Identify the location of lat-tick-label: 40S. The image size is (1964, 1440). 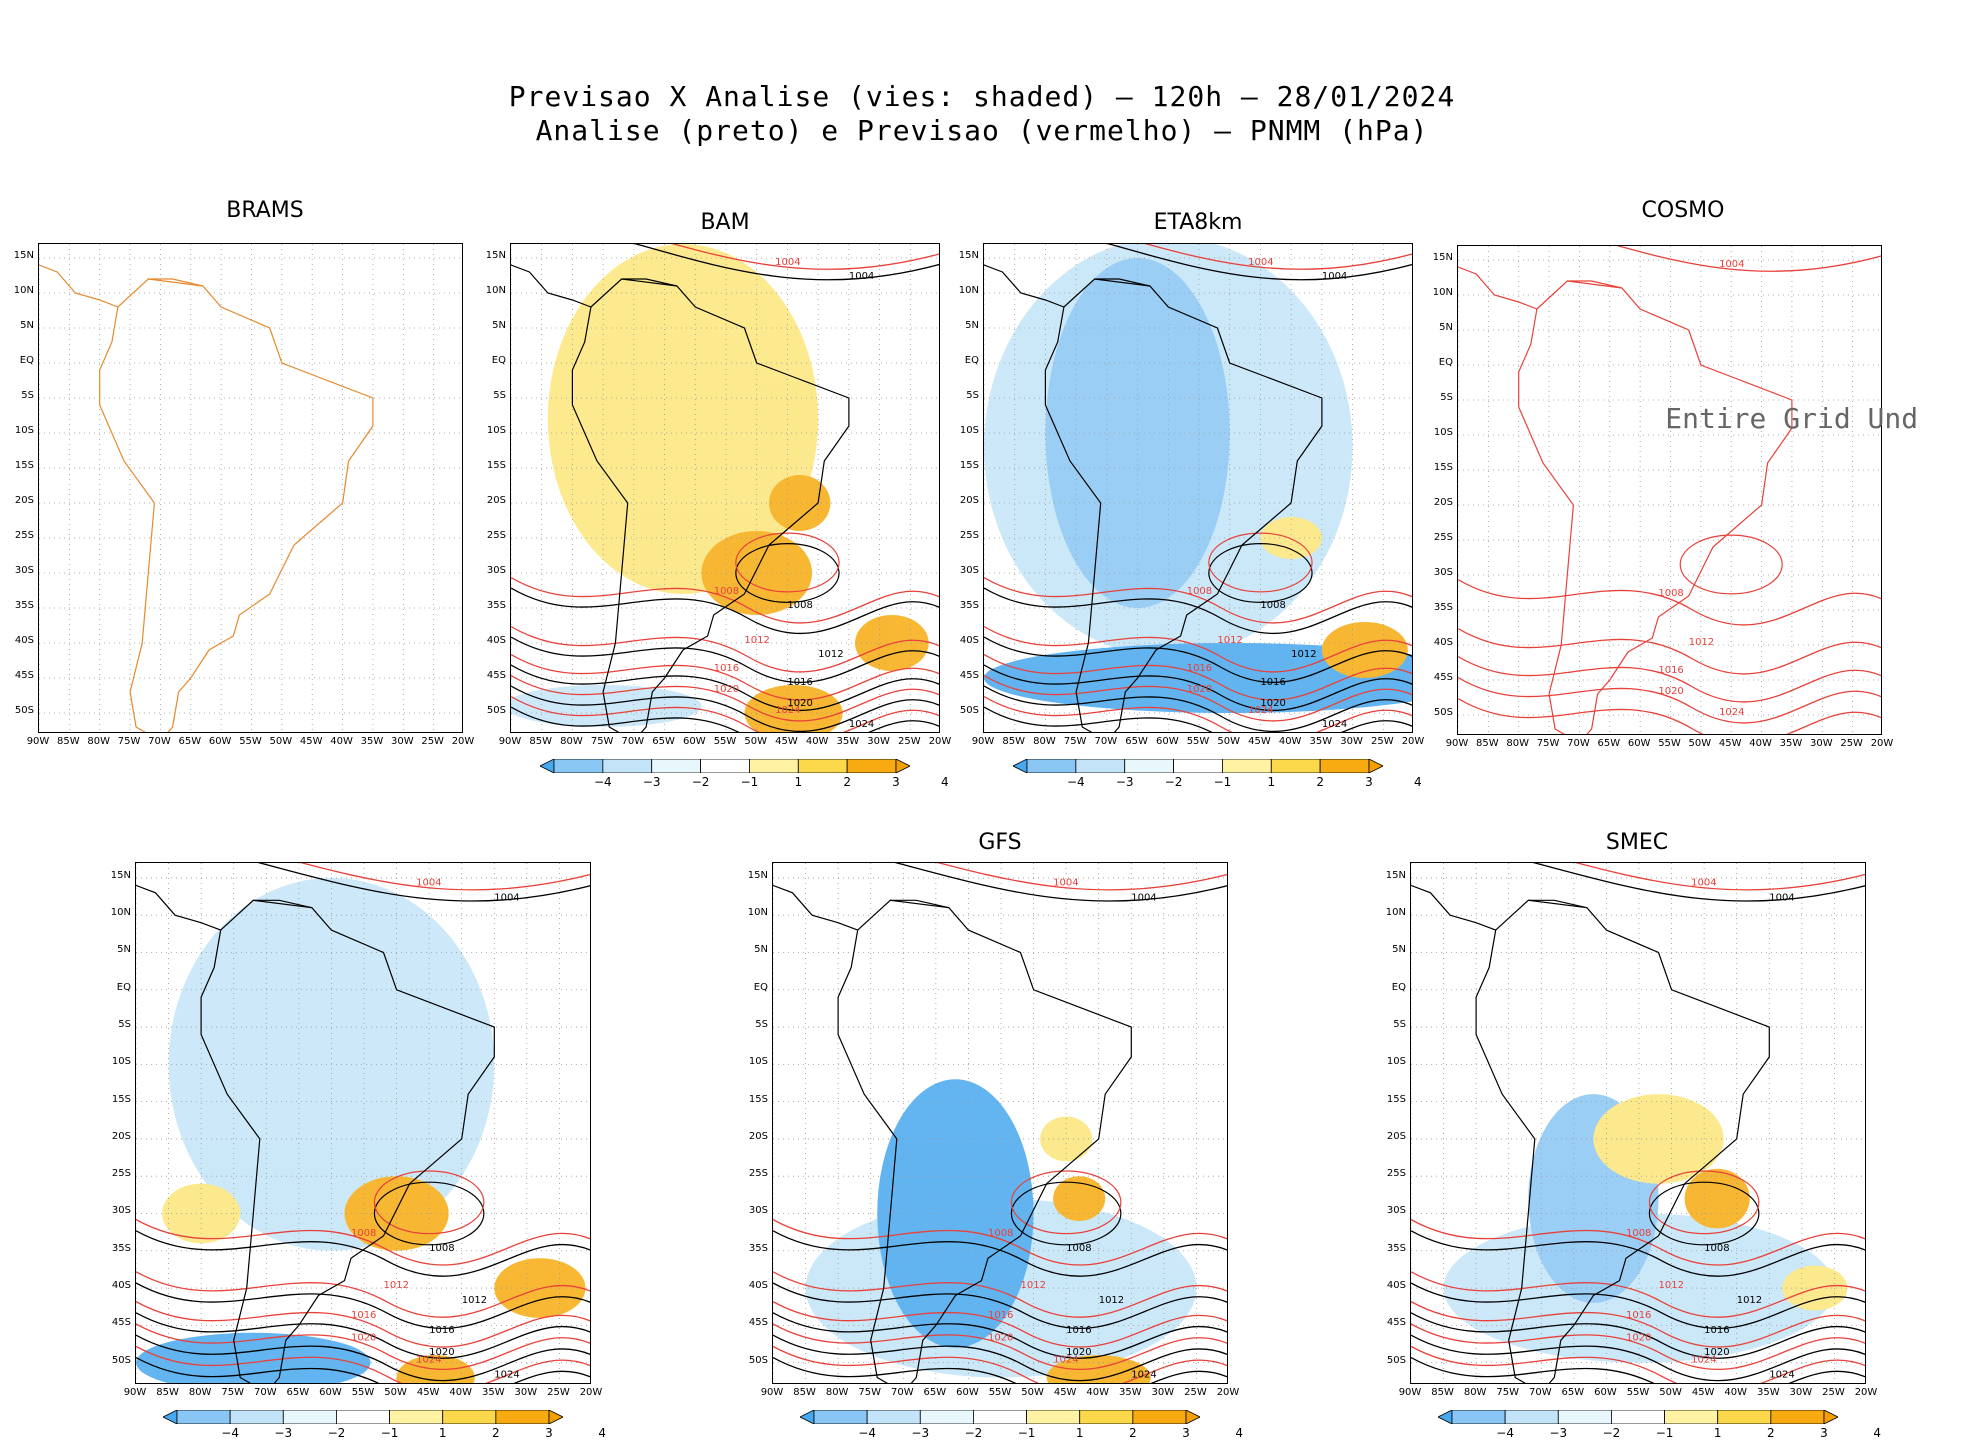
(758, 1286).